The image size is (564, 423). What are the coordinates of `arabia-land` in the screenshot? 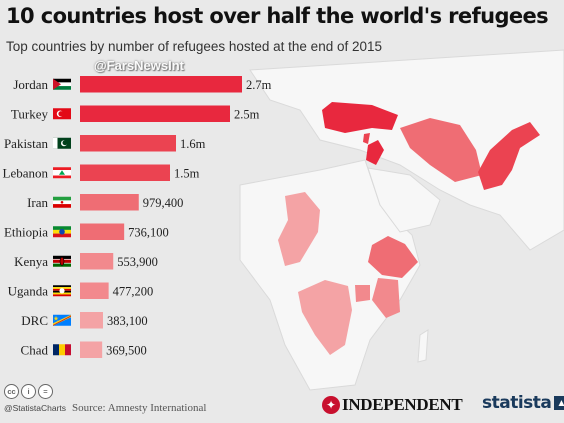 It's located at (404, 200).